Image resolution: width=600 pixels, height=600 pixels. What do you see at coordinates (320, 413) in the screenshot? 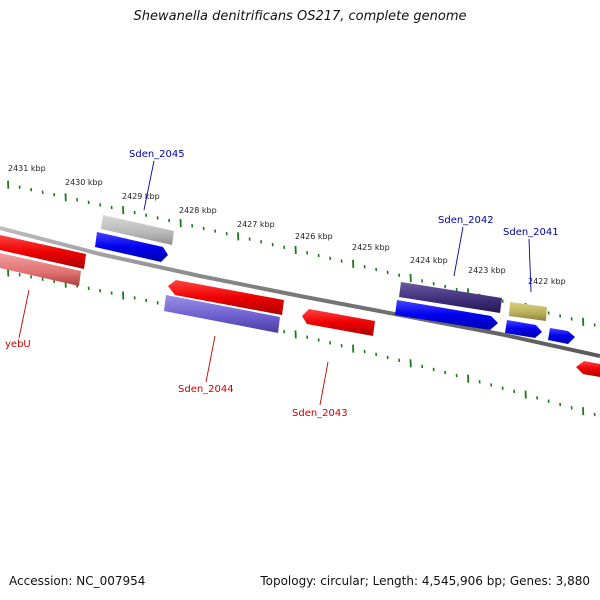
I see `gene-label-reverse: Sden_2043` at bounding box center [320, 413].